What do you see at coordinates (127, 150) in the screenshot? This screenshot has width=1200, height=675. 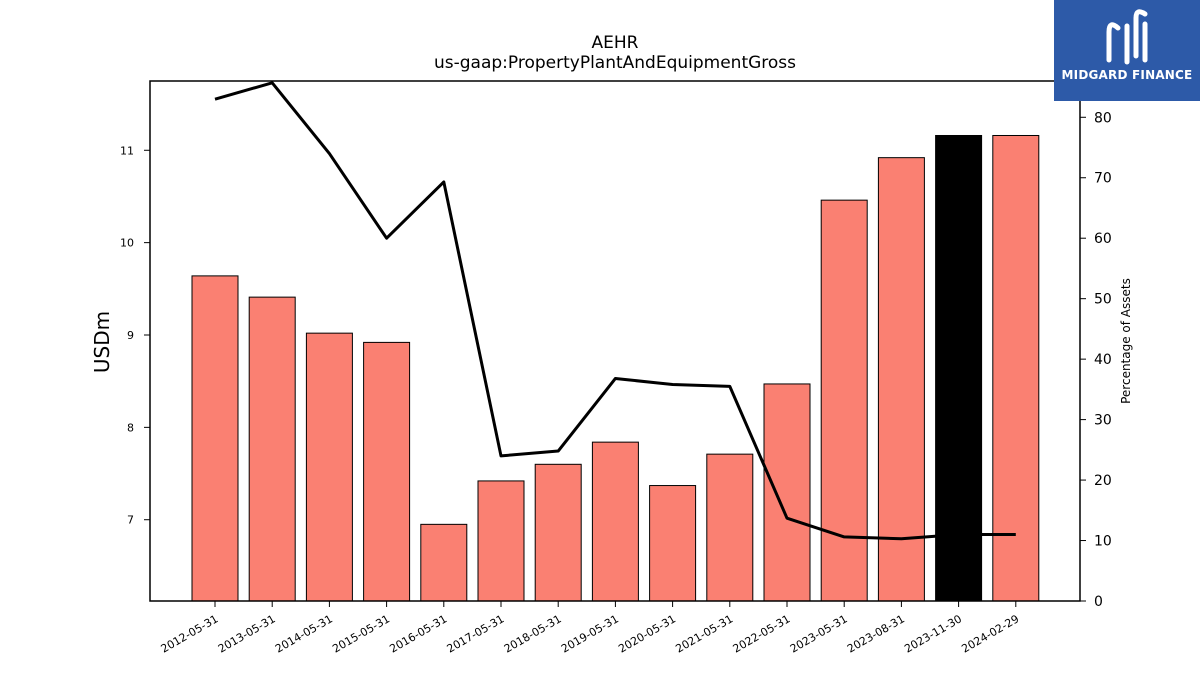 I see `y-tick-label: 11` at bounding box center [127, 150].